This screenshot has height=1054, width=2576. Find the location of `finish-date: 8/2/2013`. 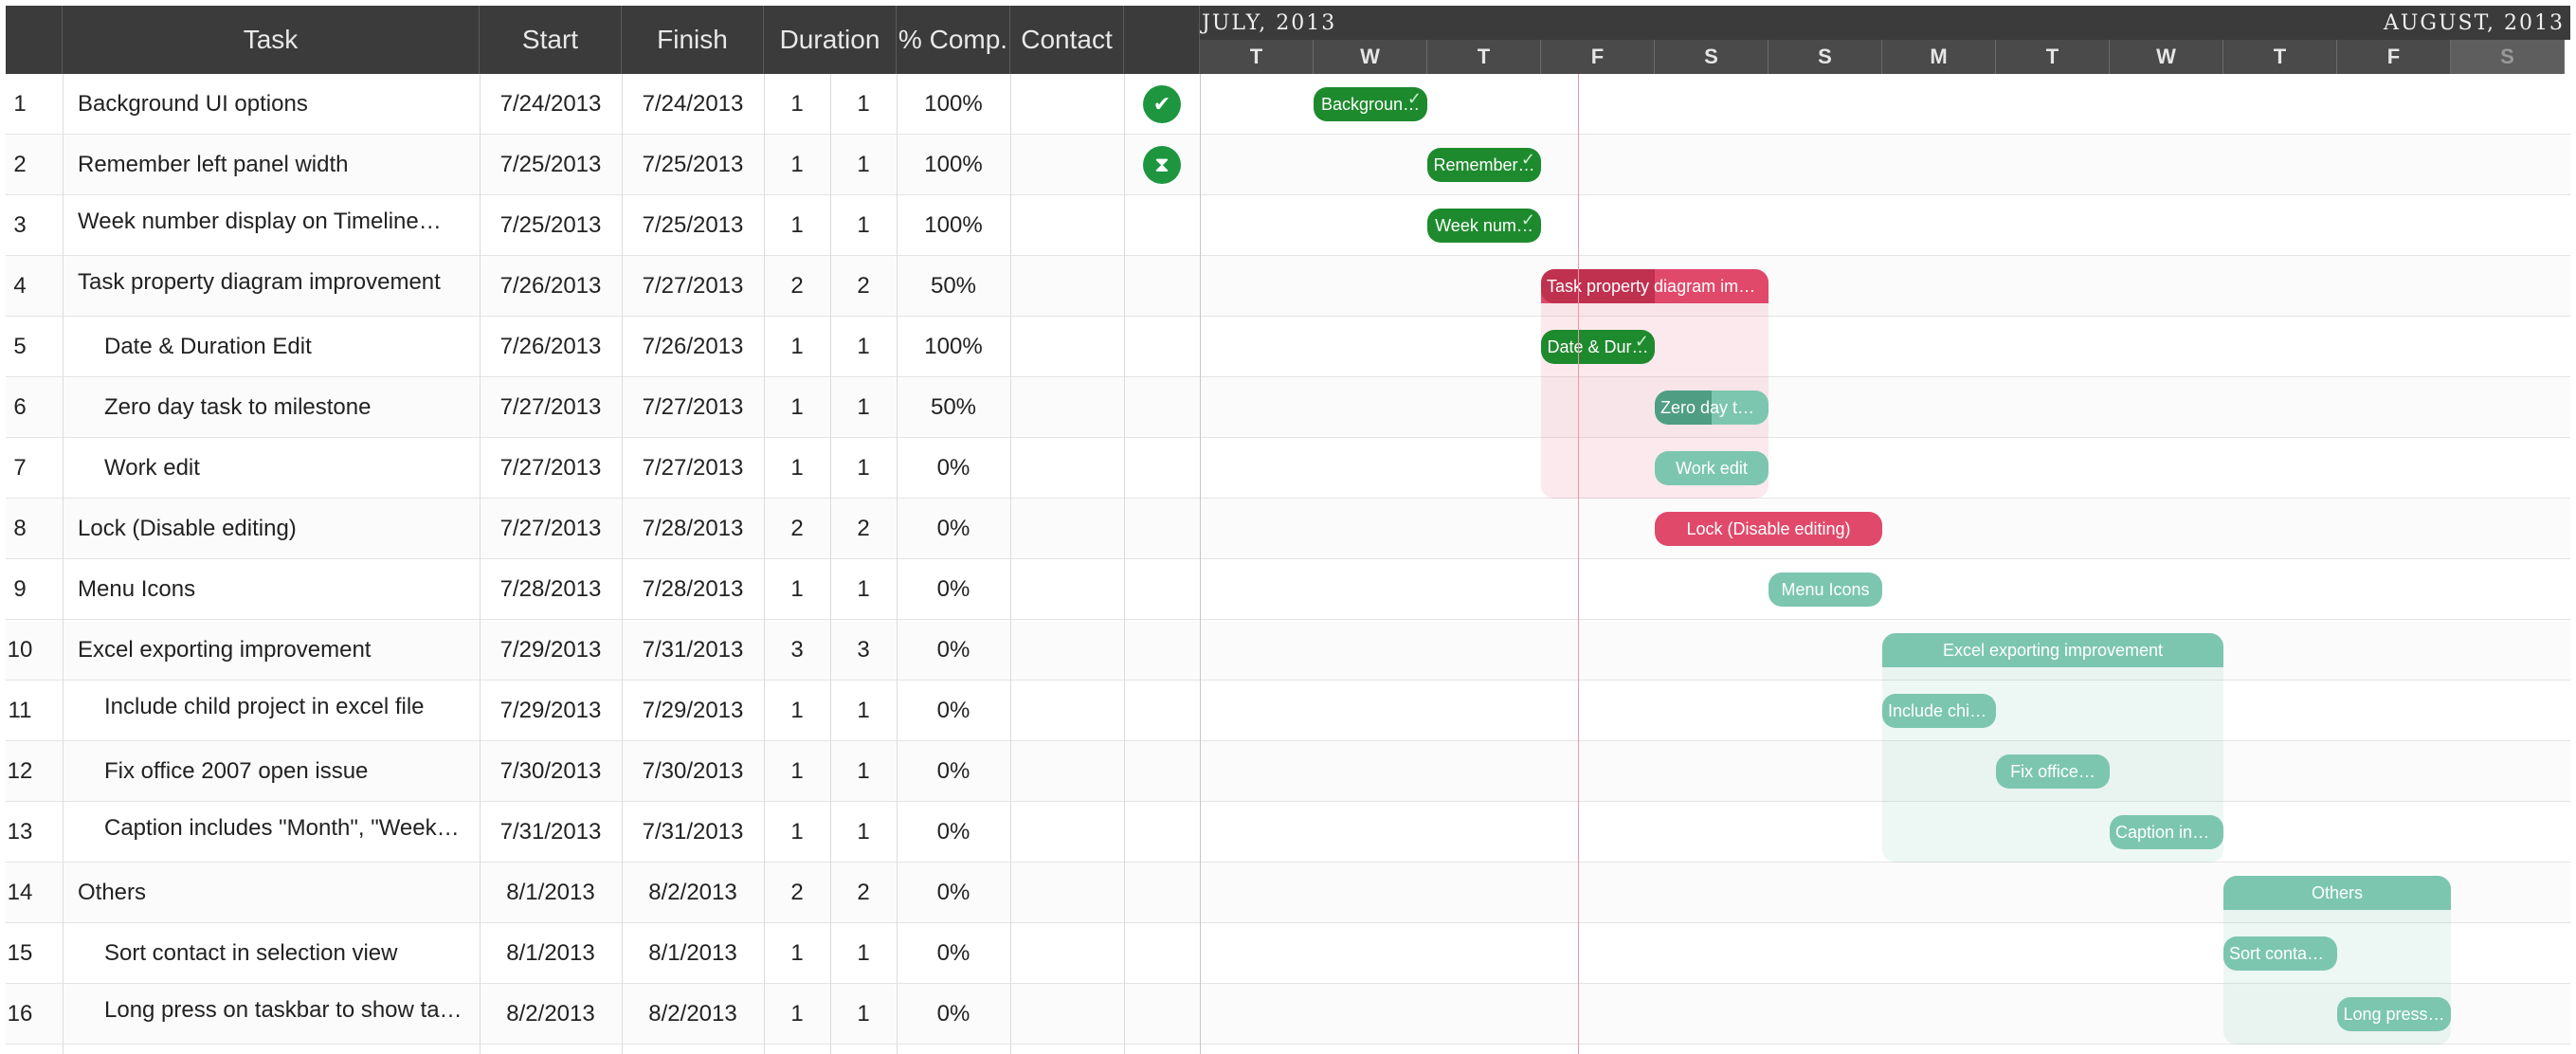

finish-date: 8/2/2013 is located at coordinates (692, 892).